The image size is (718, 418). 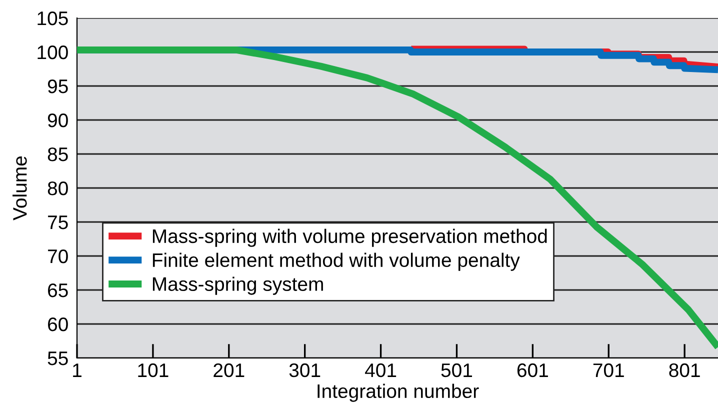 I want to click on x-axis-title: Integration number, so click(x=398, y=393).